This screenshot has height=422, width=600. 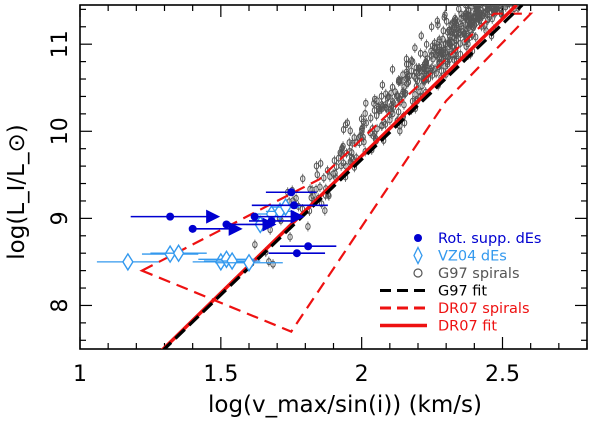 What do you see at coordinates (490, 239) in the screenshot?
I see `legend-label: Rot. supp. dEs` at bounding box center [490, 239].